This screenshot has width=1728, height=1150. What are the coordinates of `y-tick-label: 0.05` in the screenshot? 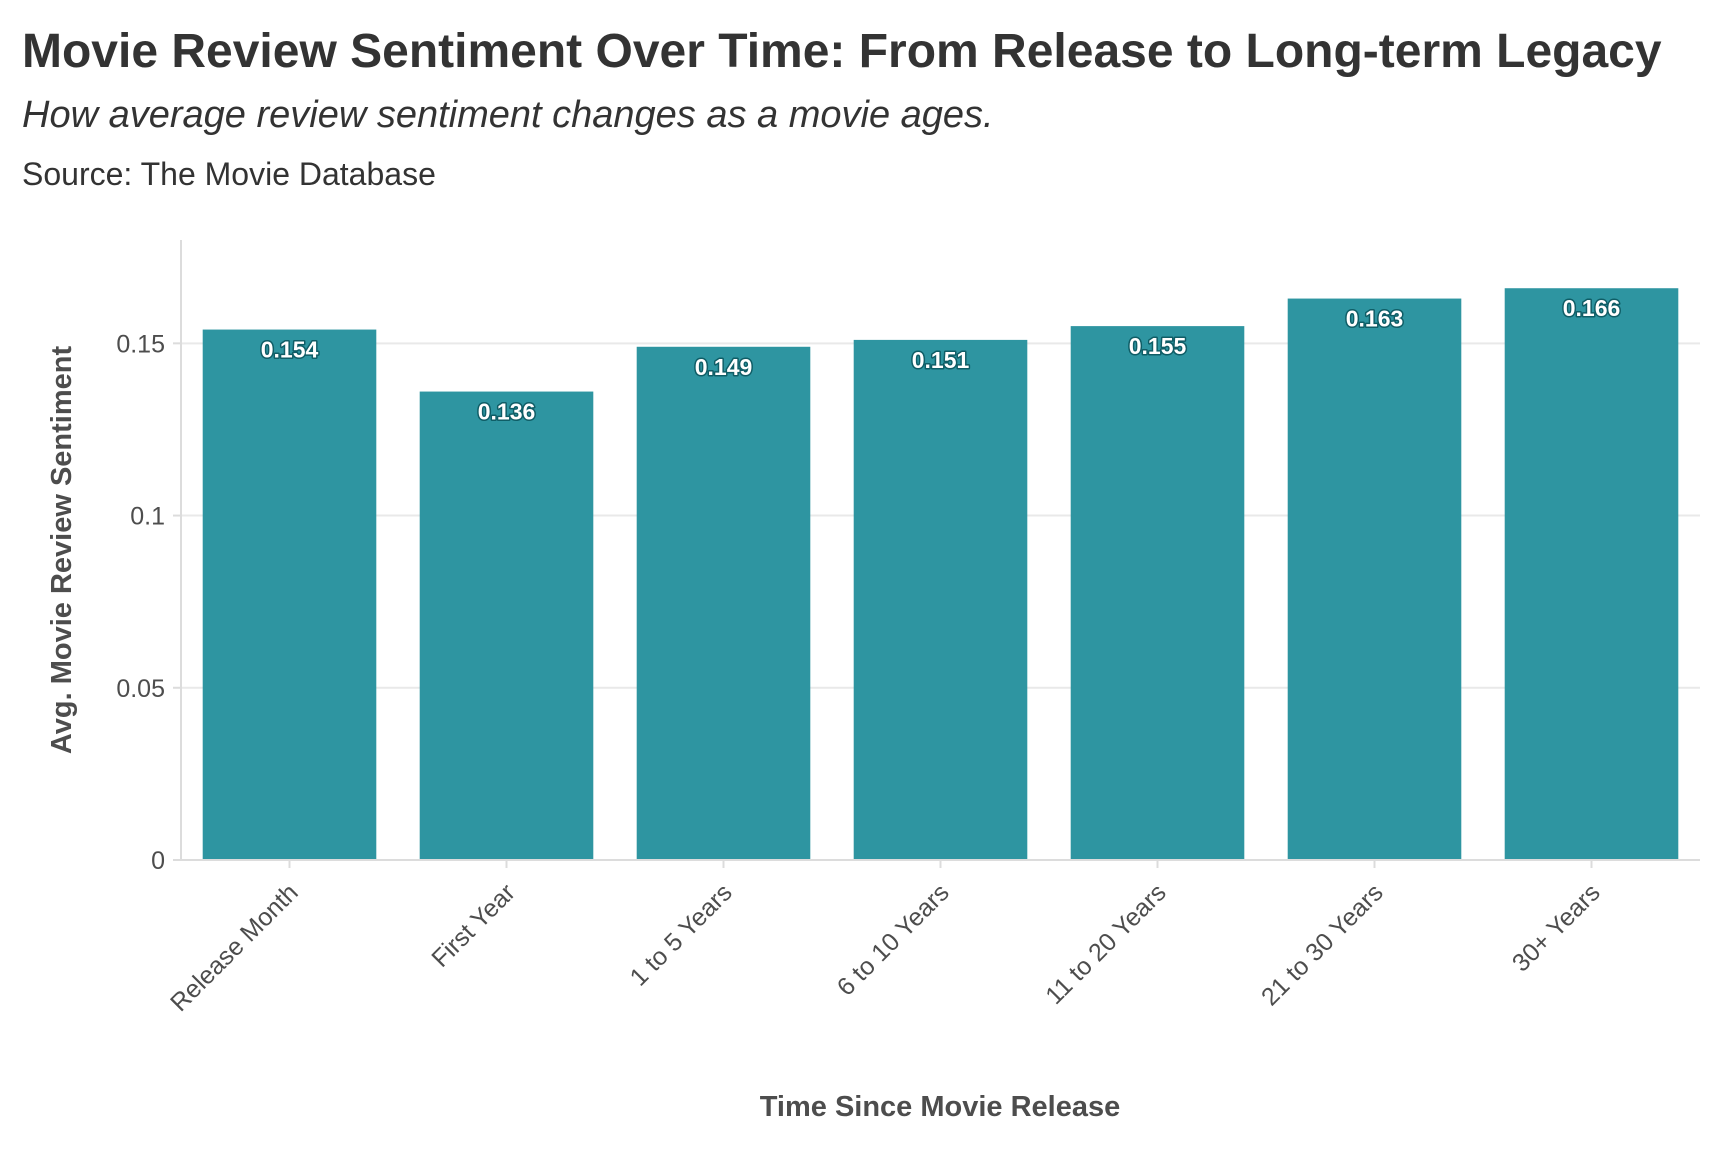 It's located at (140, 689).